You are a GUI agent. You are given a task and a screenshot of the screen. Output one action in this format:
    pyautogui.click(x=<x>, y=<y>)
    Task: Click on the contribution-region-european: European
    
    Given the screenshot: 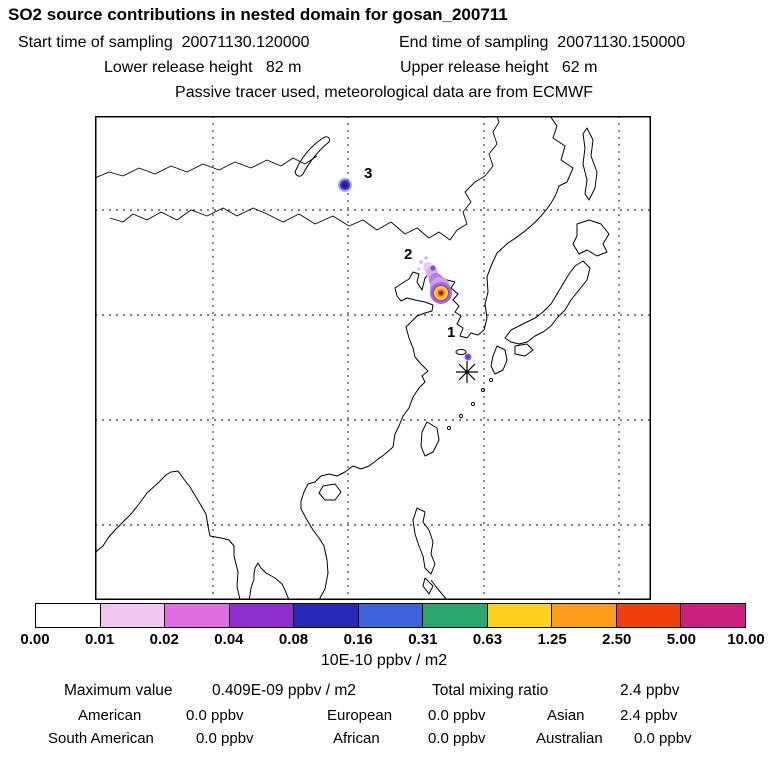 What is the action you would take?
    pyautogui.click(x=360, y=715)
    